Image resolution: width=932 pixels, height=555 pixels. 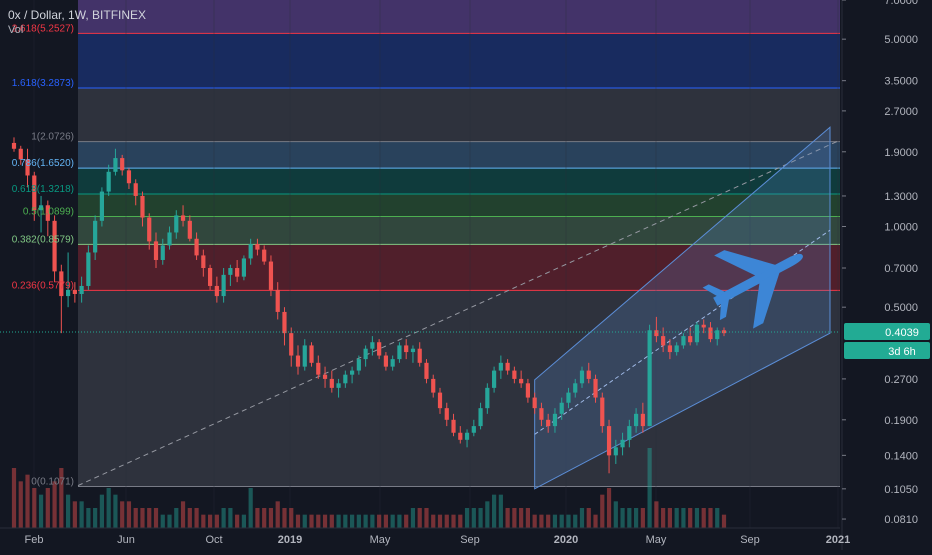 I want to click on x-tick-label: Feb, so click(x=34, y=540).